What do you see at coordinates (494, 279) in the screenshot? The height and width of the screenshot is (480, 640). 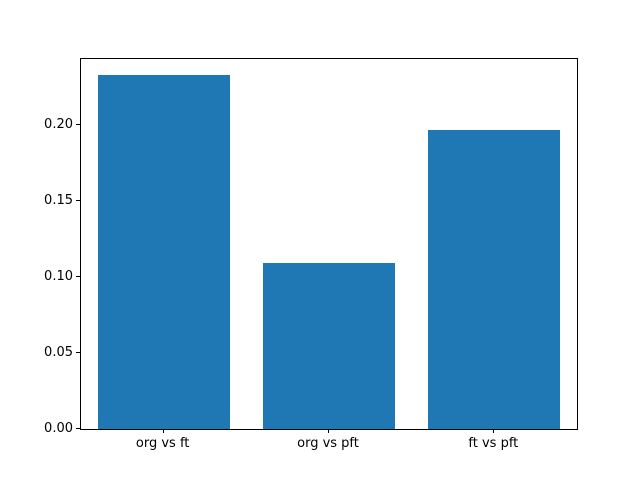 I see `bar-ft-vs-pft` at bounding box center [494, 279].